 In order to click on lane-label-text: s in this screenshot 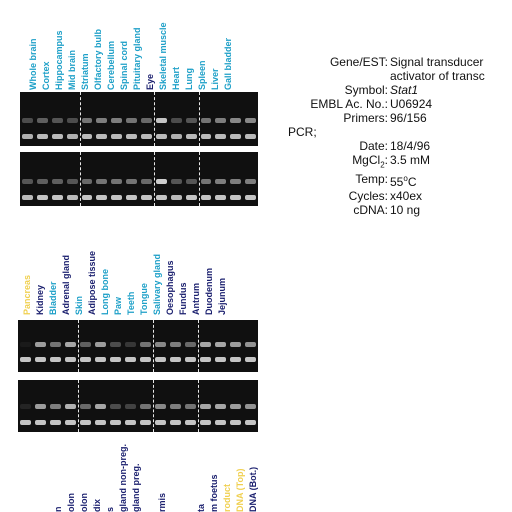, I will do `click(110, 509)`.